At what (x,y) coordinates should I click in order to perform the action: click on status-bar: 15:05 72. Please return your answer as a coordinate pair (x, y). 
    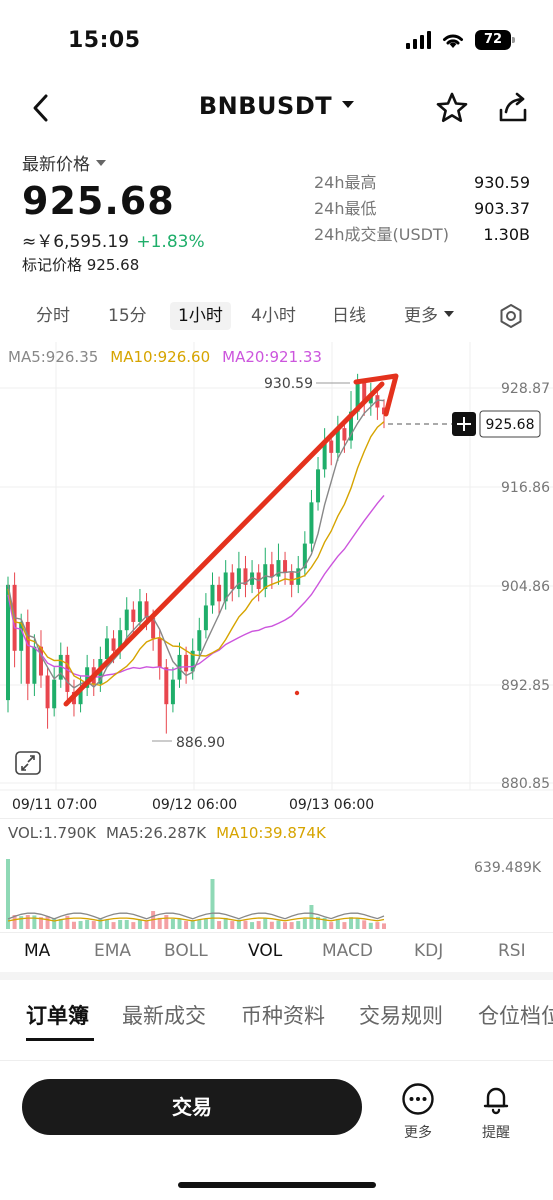
    Looking at the image, I should click on (276, 40).